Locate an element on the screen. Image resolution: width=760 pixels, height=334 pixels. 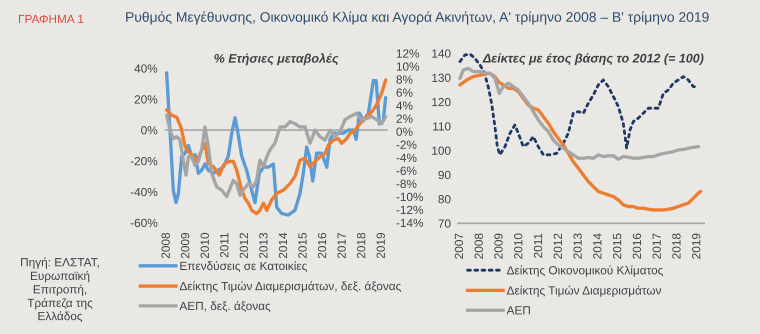
y2-tick-label: 0% is located at coordinates (404, 132).